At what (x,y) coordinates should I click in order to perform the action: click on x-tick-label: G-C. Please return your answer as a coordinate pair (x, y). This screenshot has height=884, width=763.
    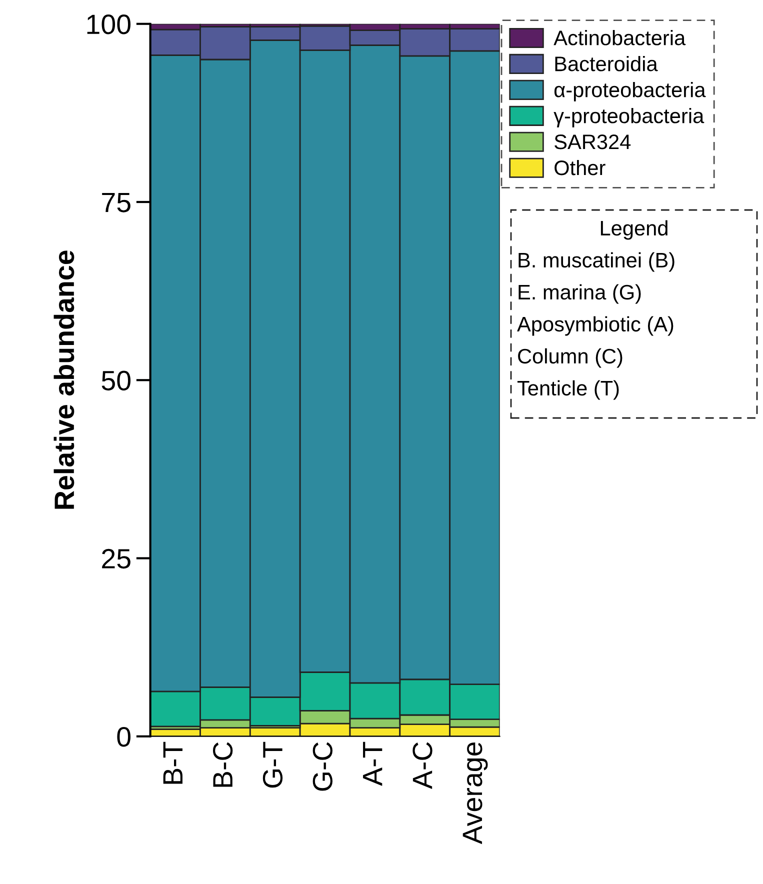
    Looking at the image, I should click on (322, 766).